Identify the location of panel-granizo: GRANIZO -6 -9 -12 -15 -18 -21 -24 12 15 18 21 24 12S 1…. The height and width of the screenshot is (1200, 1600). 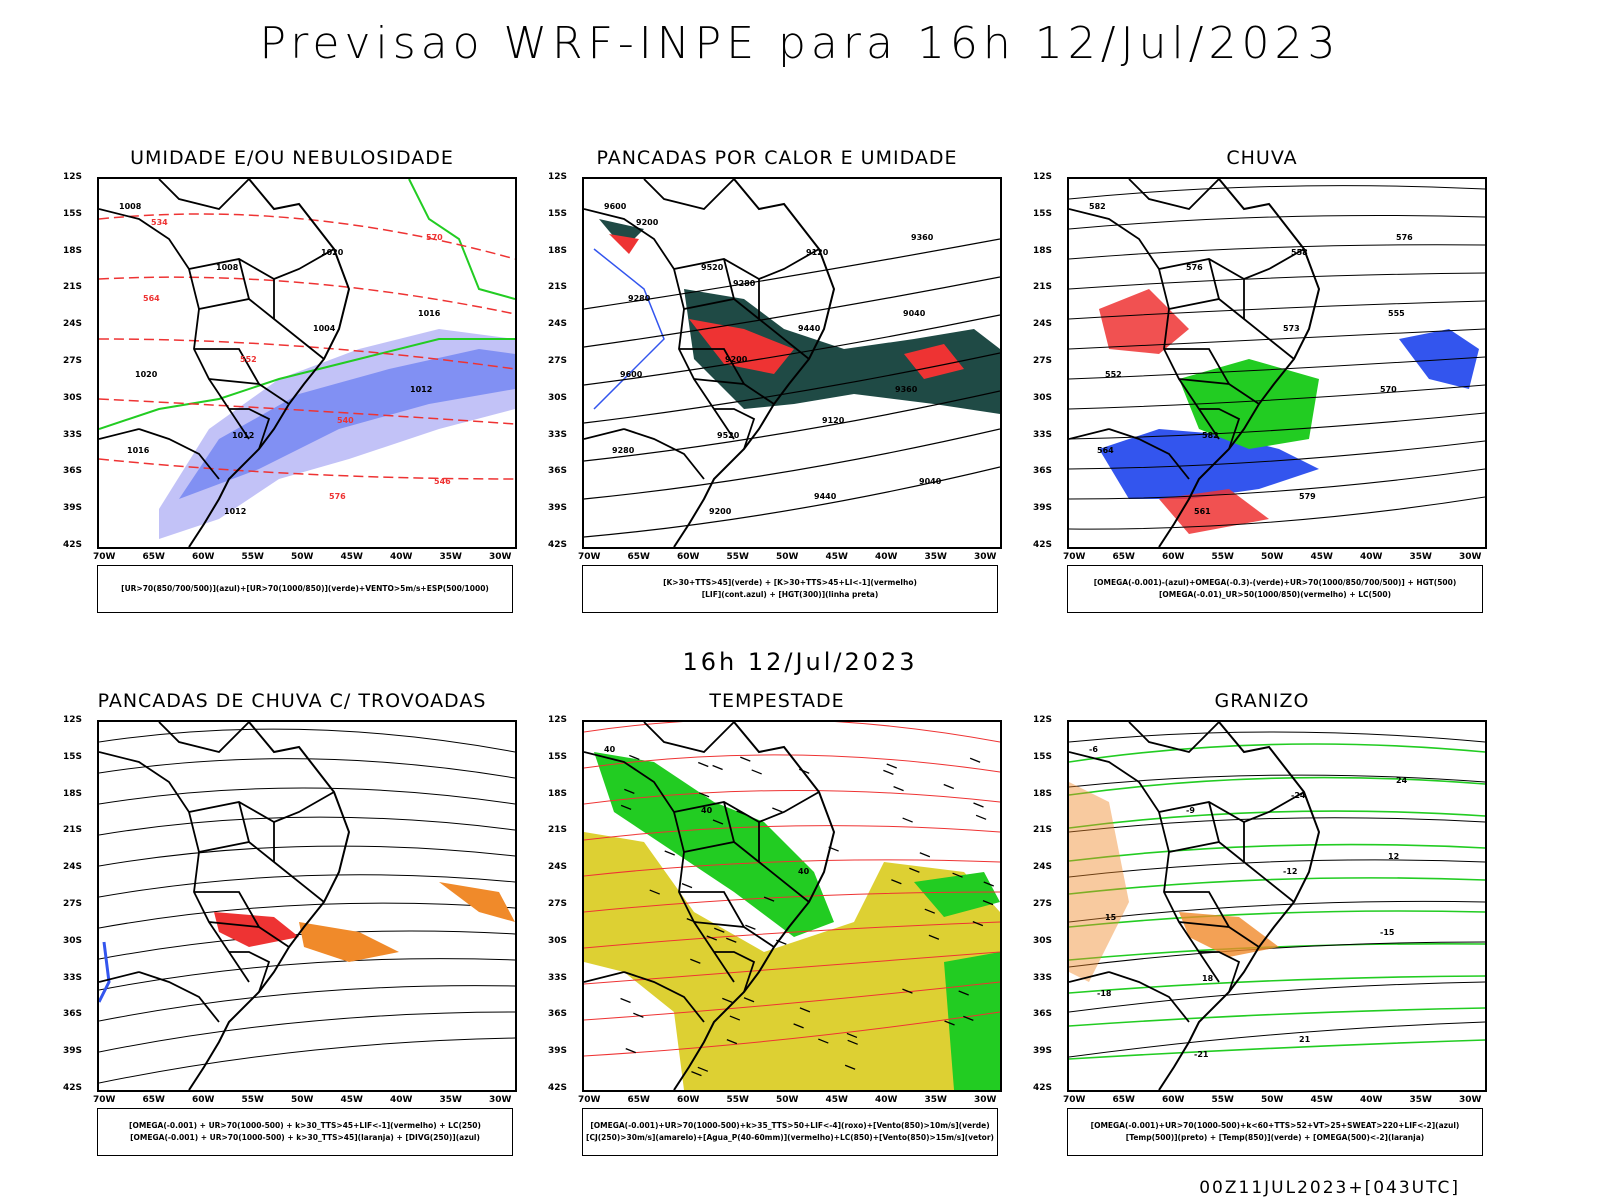
(1262, 930).